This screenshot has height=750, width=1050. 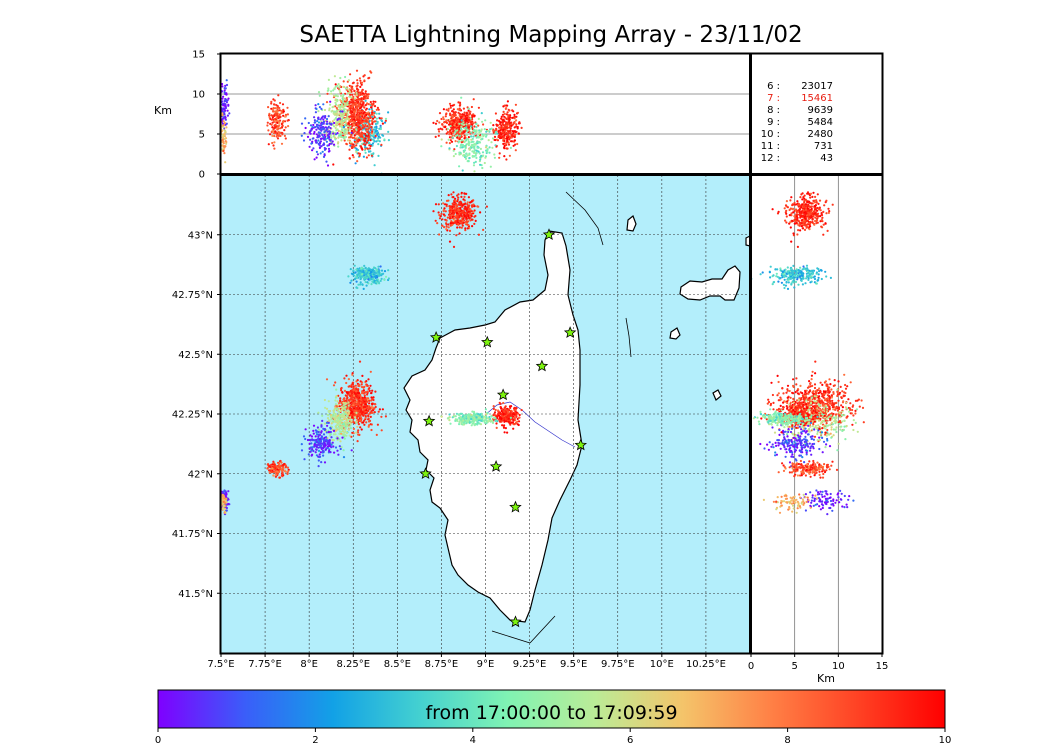 I want to click on coast-line-south, so click(x=523, y=629).